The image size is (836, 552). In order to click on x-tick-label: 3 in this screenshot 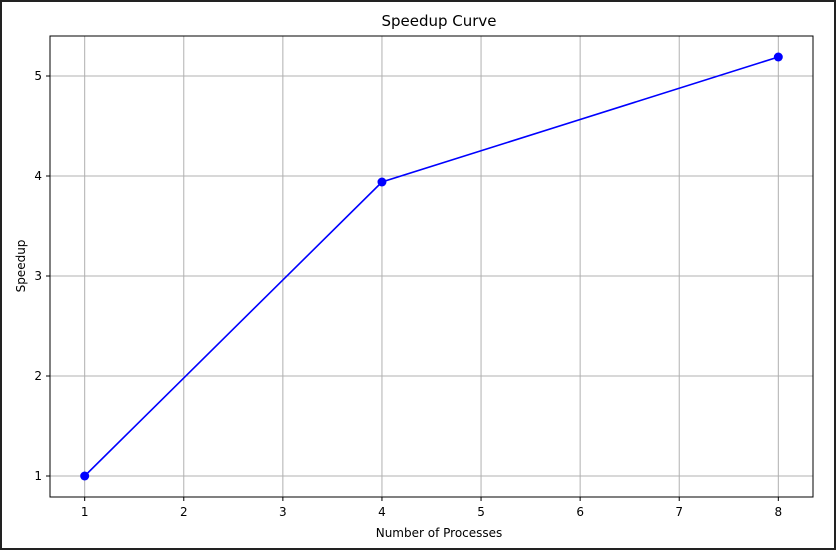, I will do `click(283, 512)`.